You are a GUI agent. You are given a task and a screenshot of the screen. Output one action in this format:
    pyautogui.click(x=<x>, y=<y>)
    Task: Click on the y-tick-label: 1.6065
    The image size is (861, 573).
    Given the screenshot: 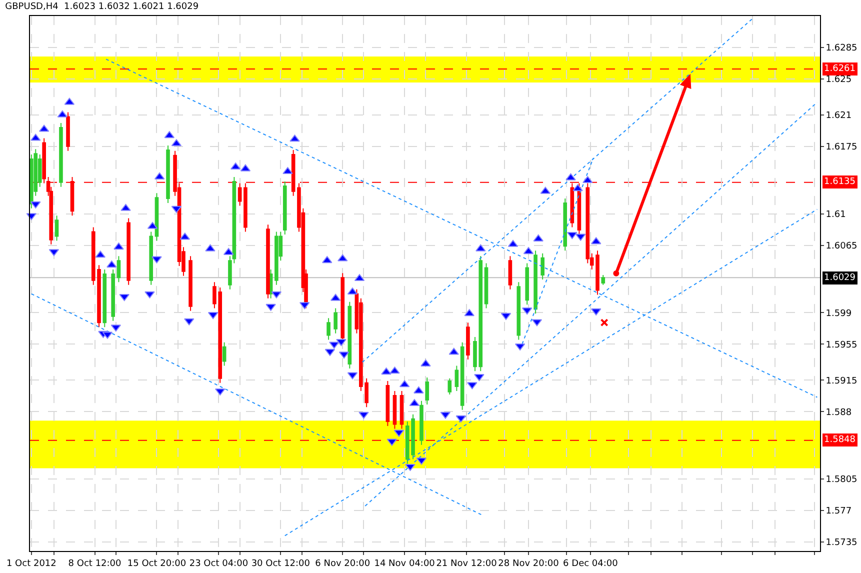 What is the action you would take?
    pyautogui.click(x=842, y=246)
    